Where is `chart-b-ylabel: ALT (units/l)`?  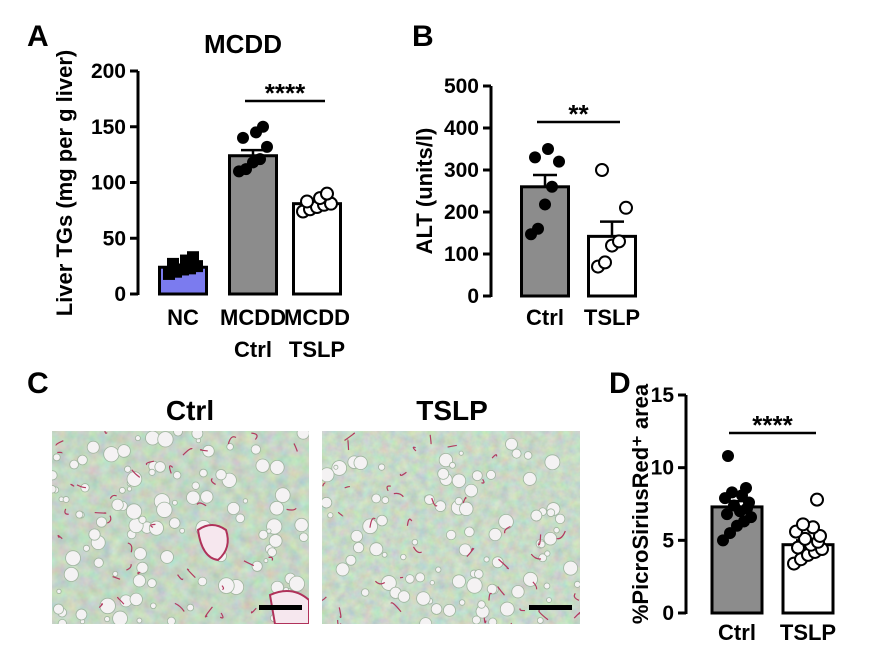
chart-b-ylabel: ALT (units/l) is located at coordinates (424, 191).